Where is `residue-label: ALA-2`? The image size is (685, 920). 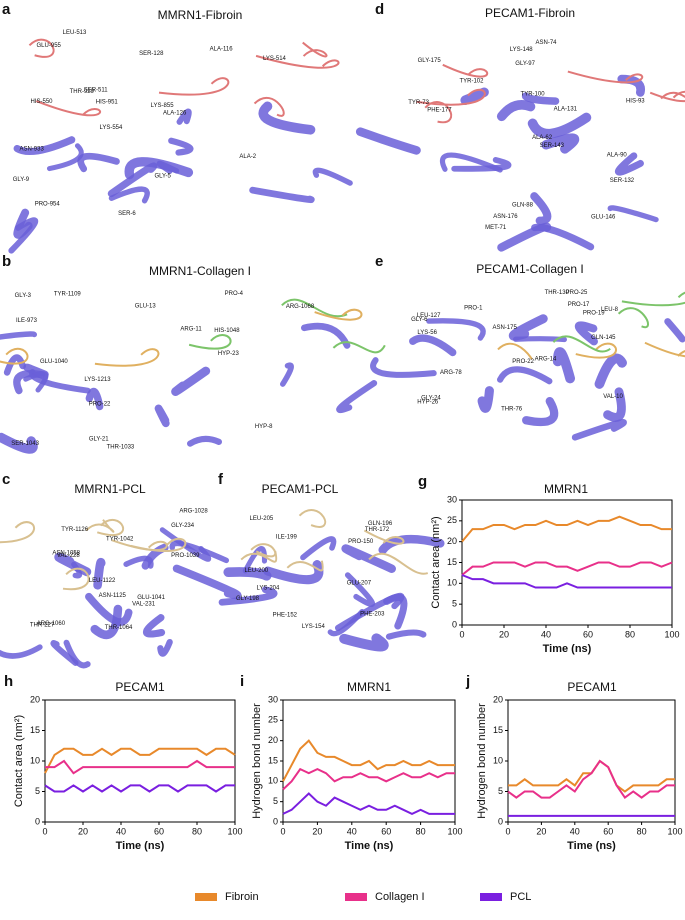 residue-label: ALA-2 is located at coordinates (247, 157).